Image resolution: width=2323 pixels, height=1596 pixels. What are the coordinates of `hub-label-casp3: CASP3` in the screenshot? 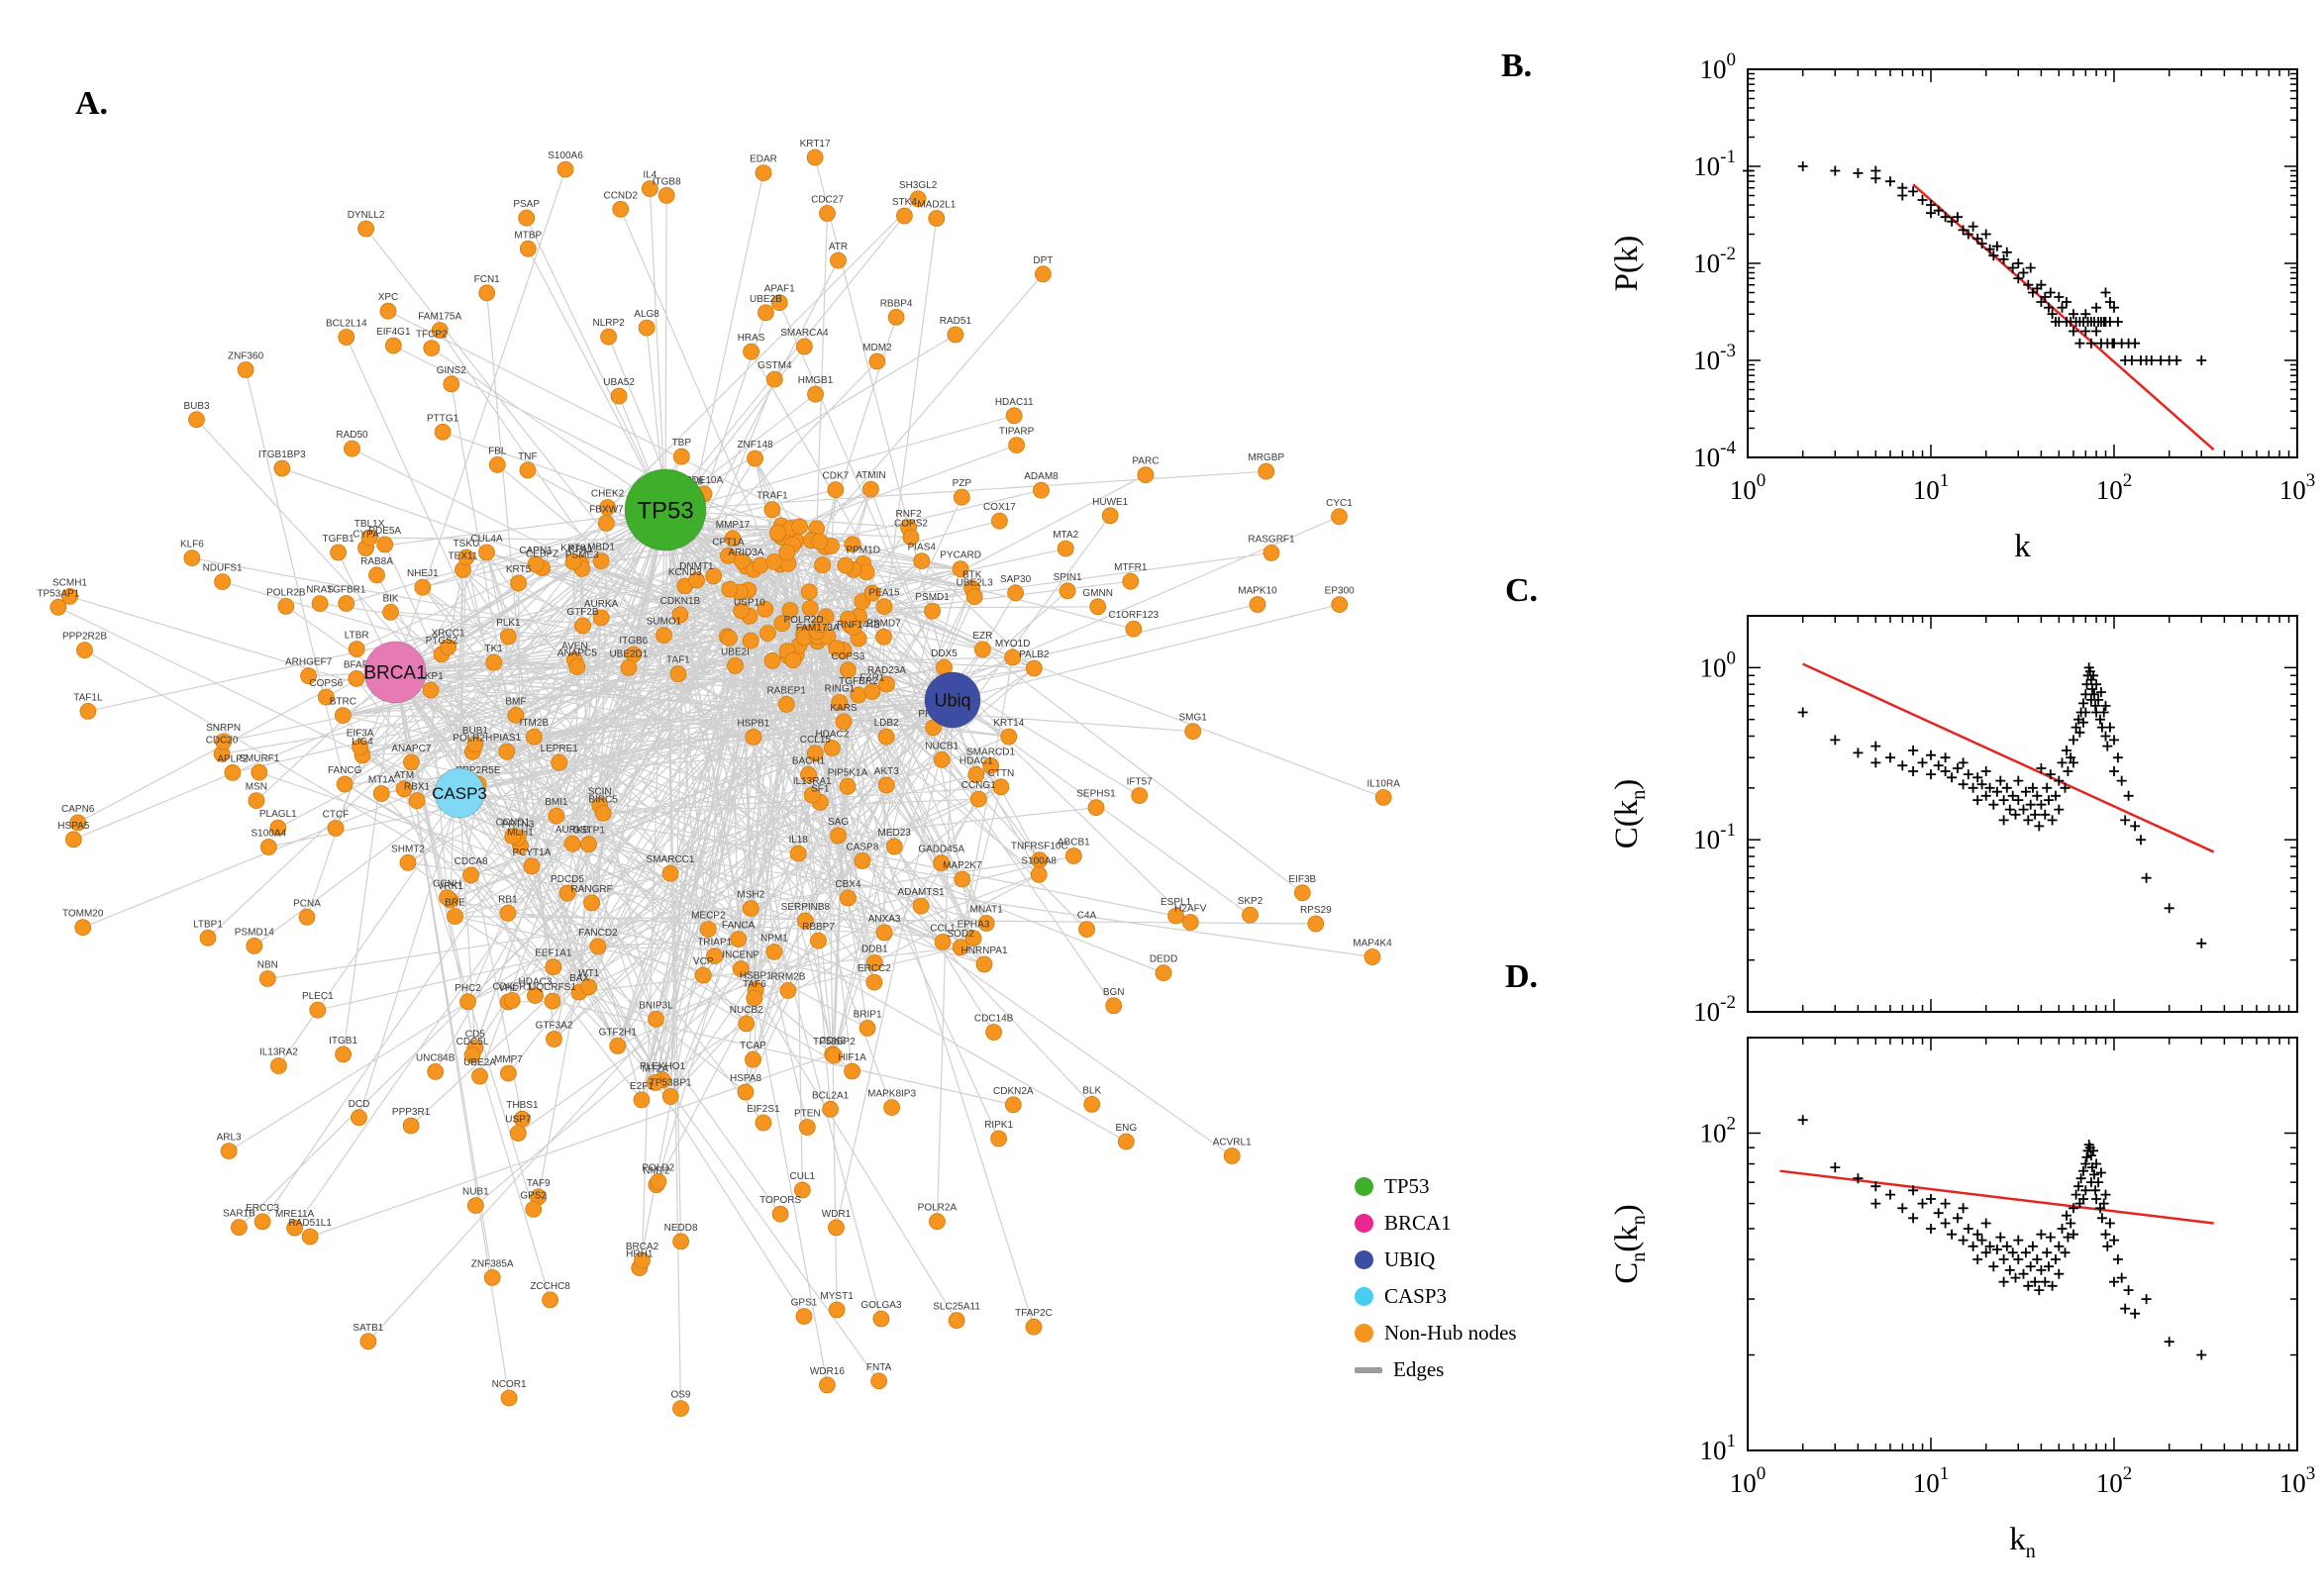 It's located at (460, 793).